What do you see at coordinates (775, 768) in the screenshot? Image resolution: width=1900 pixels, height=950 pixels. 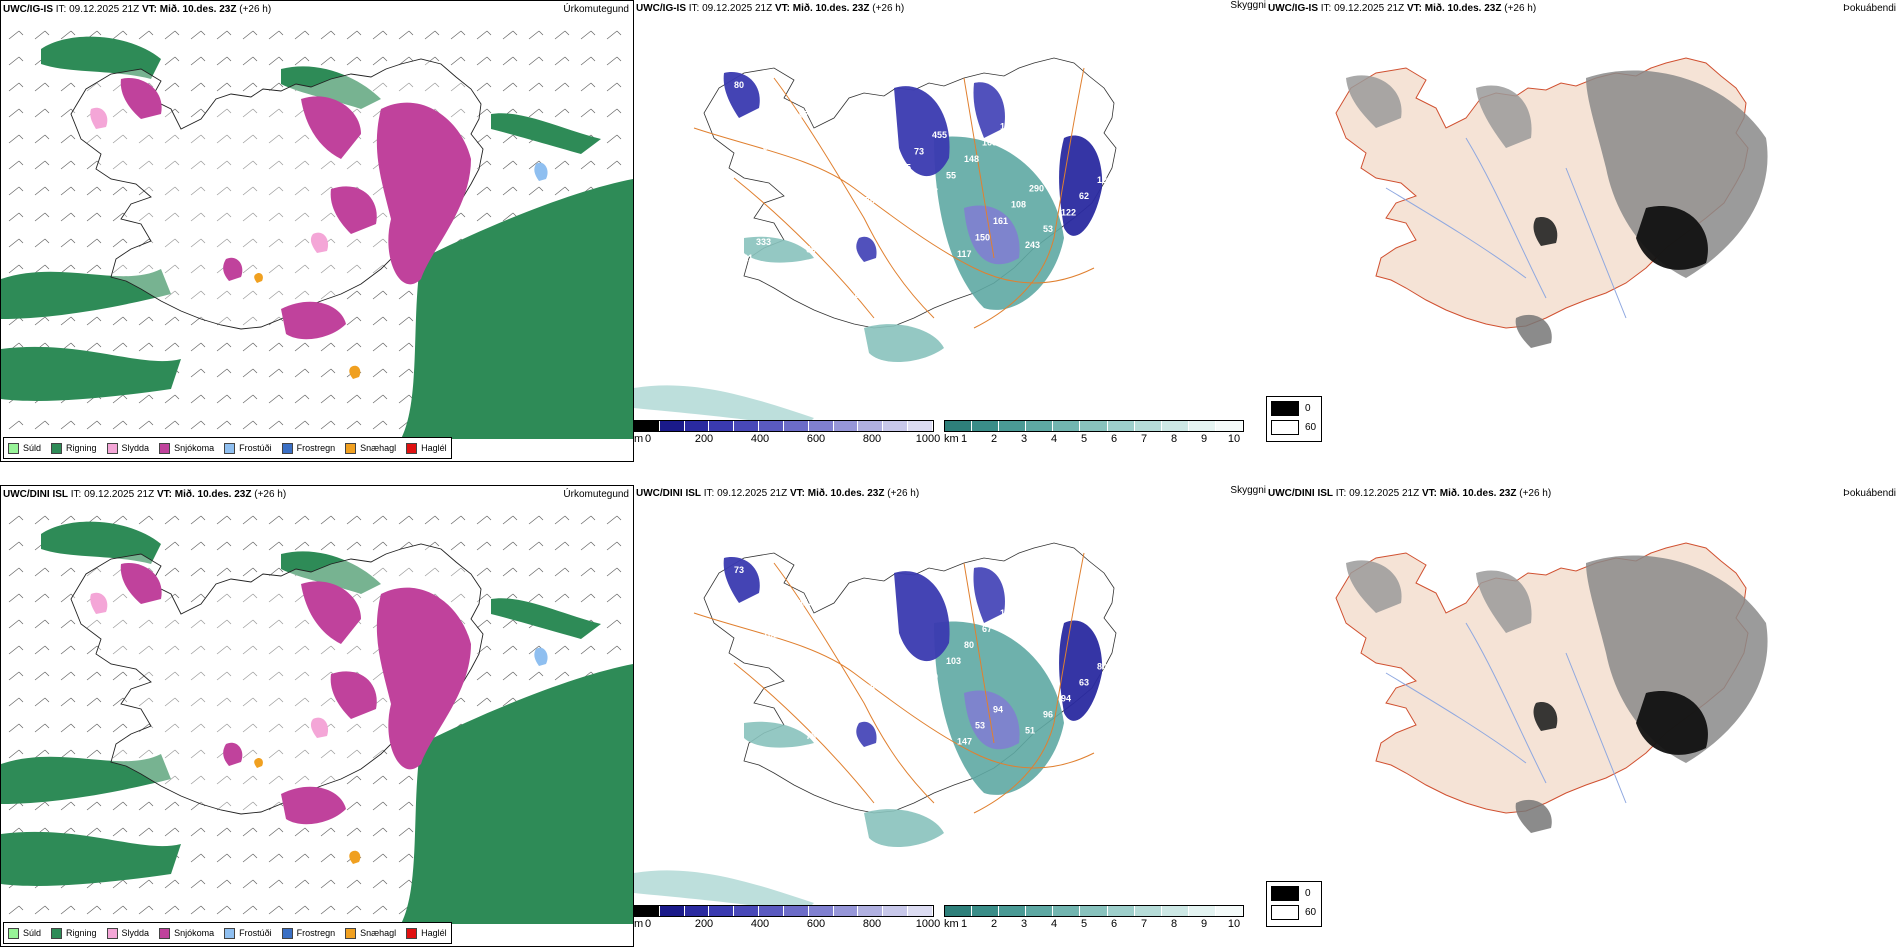 I see `ceiling-value-label: 71` at bounding box center [775, 768].